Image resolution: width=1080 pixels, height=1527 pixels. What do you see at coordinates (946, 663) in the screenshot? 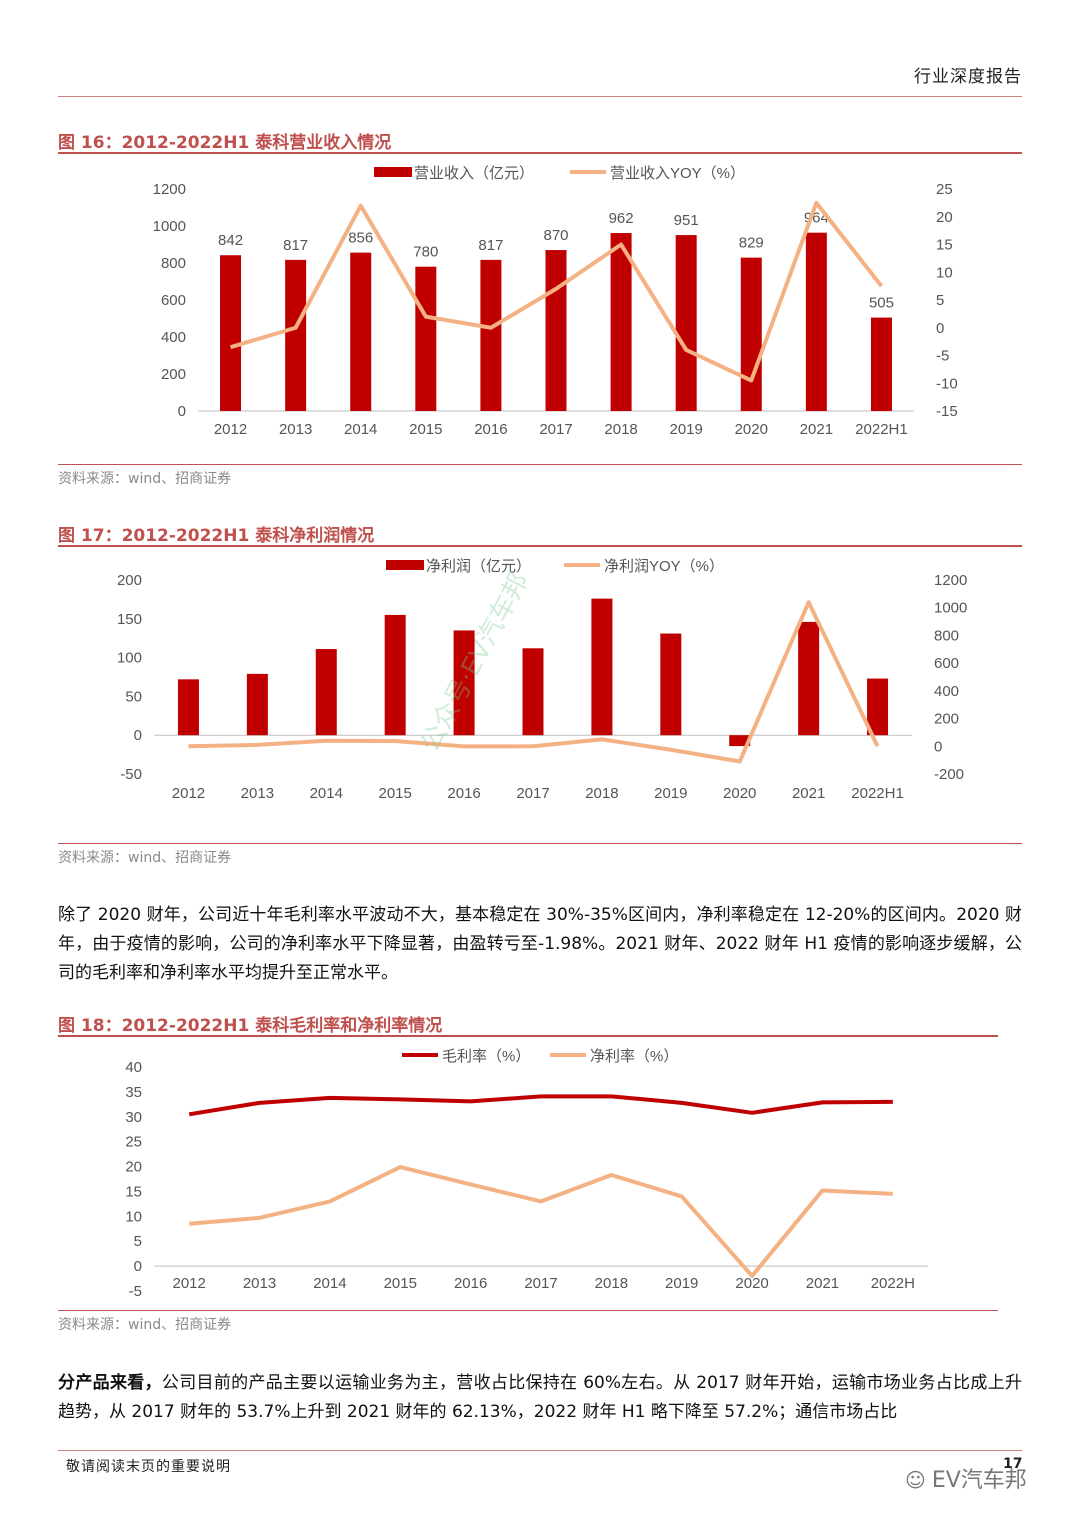
I see `y-right-tick-label: 600` at bounding box center [946, 663].